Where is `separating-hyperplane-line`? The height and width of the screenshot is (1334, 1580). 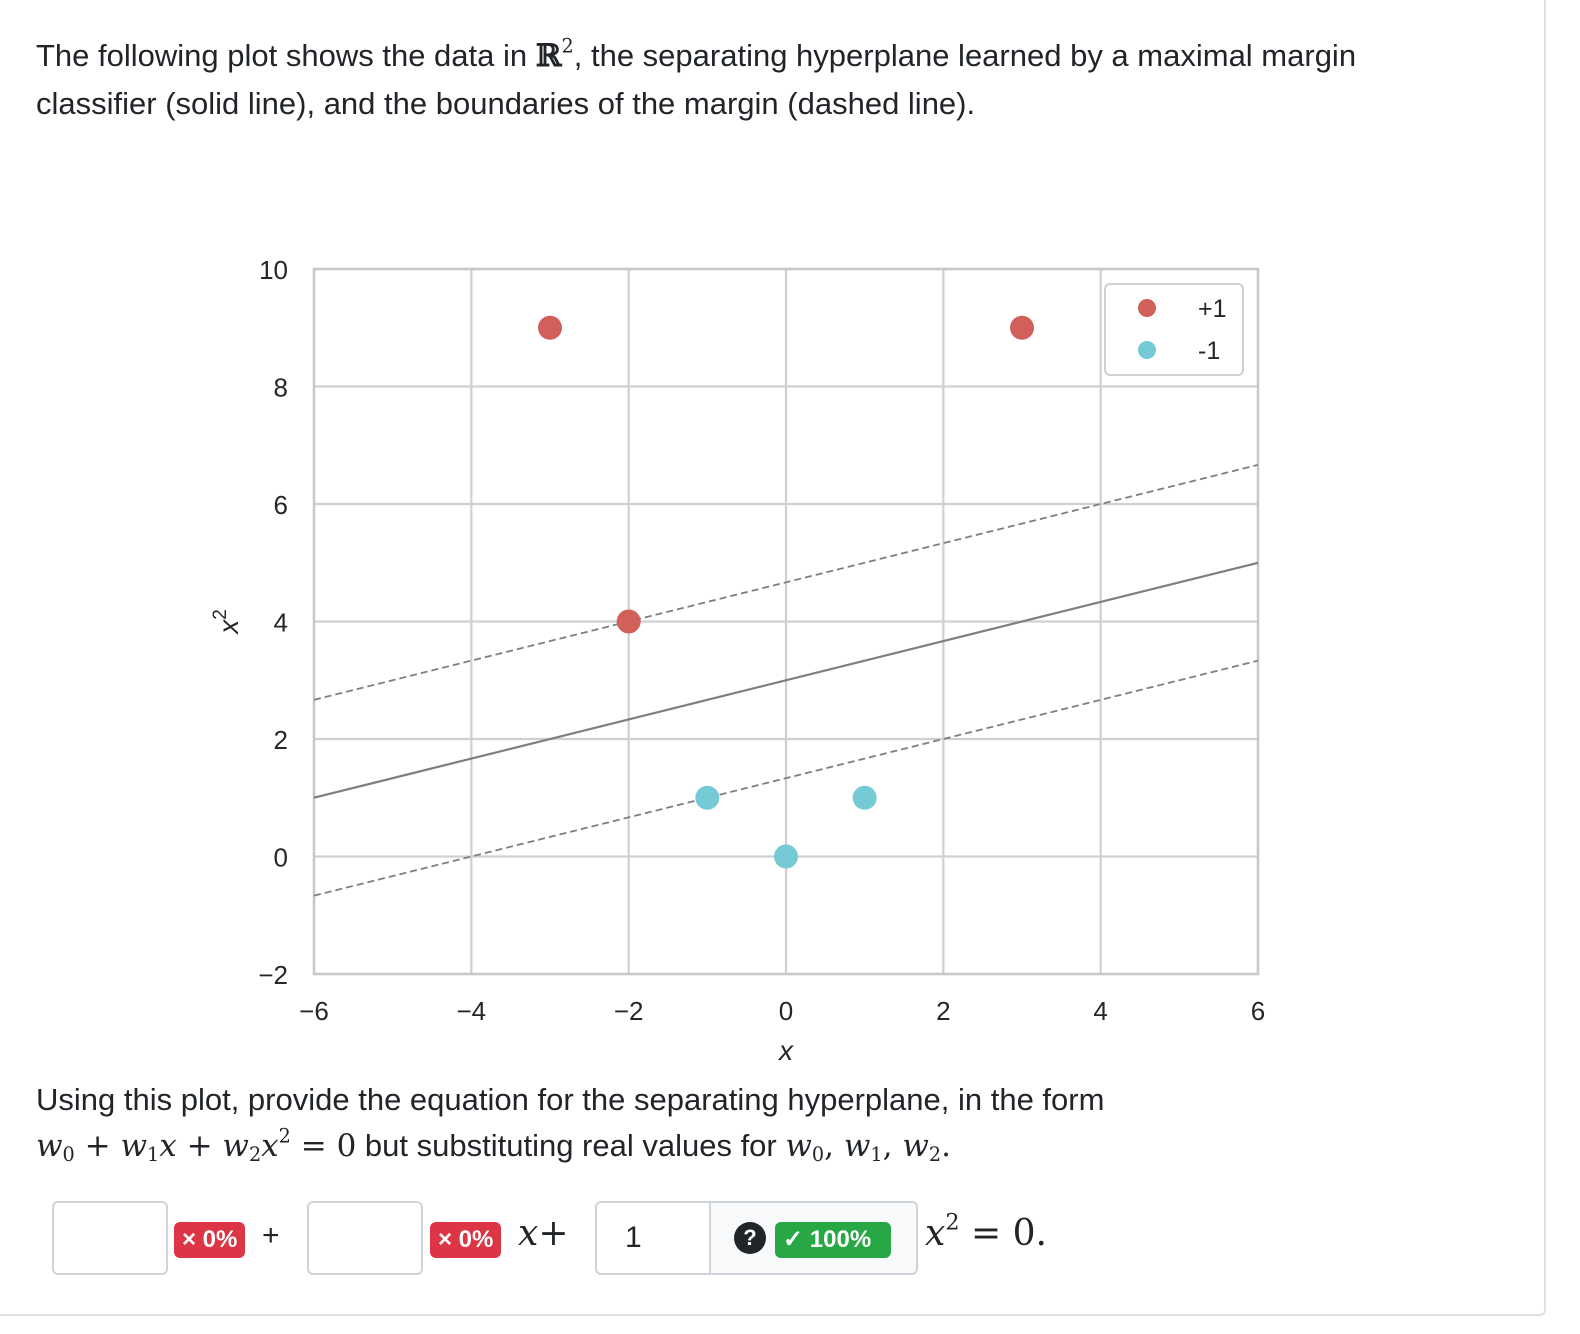 separating-hyperplane-line is located at coordinates (786, 680).